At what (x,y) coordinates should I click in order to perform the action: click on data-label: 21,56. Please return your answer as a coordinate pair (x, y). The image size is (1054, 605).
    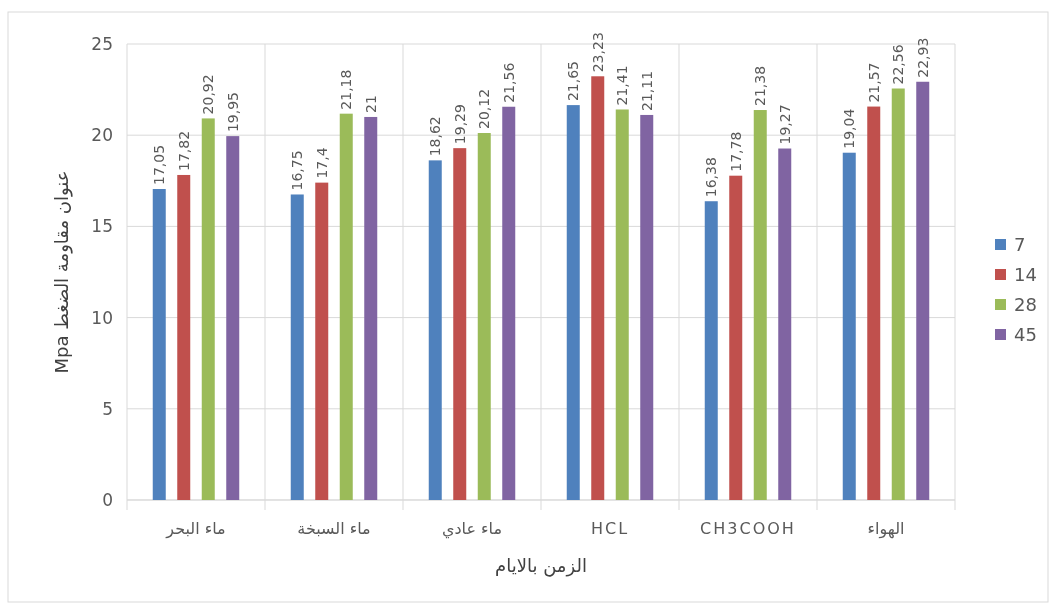
    Looking at the image, I should click on (508, 82).